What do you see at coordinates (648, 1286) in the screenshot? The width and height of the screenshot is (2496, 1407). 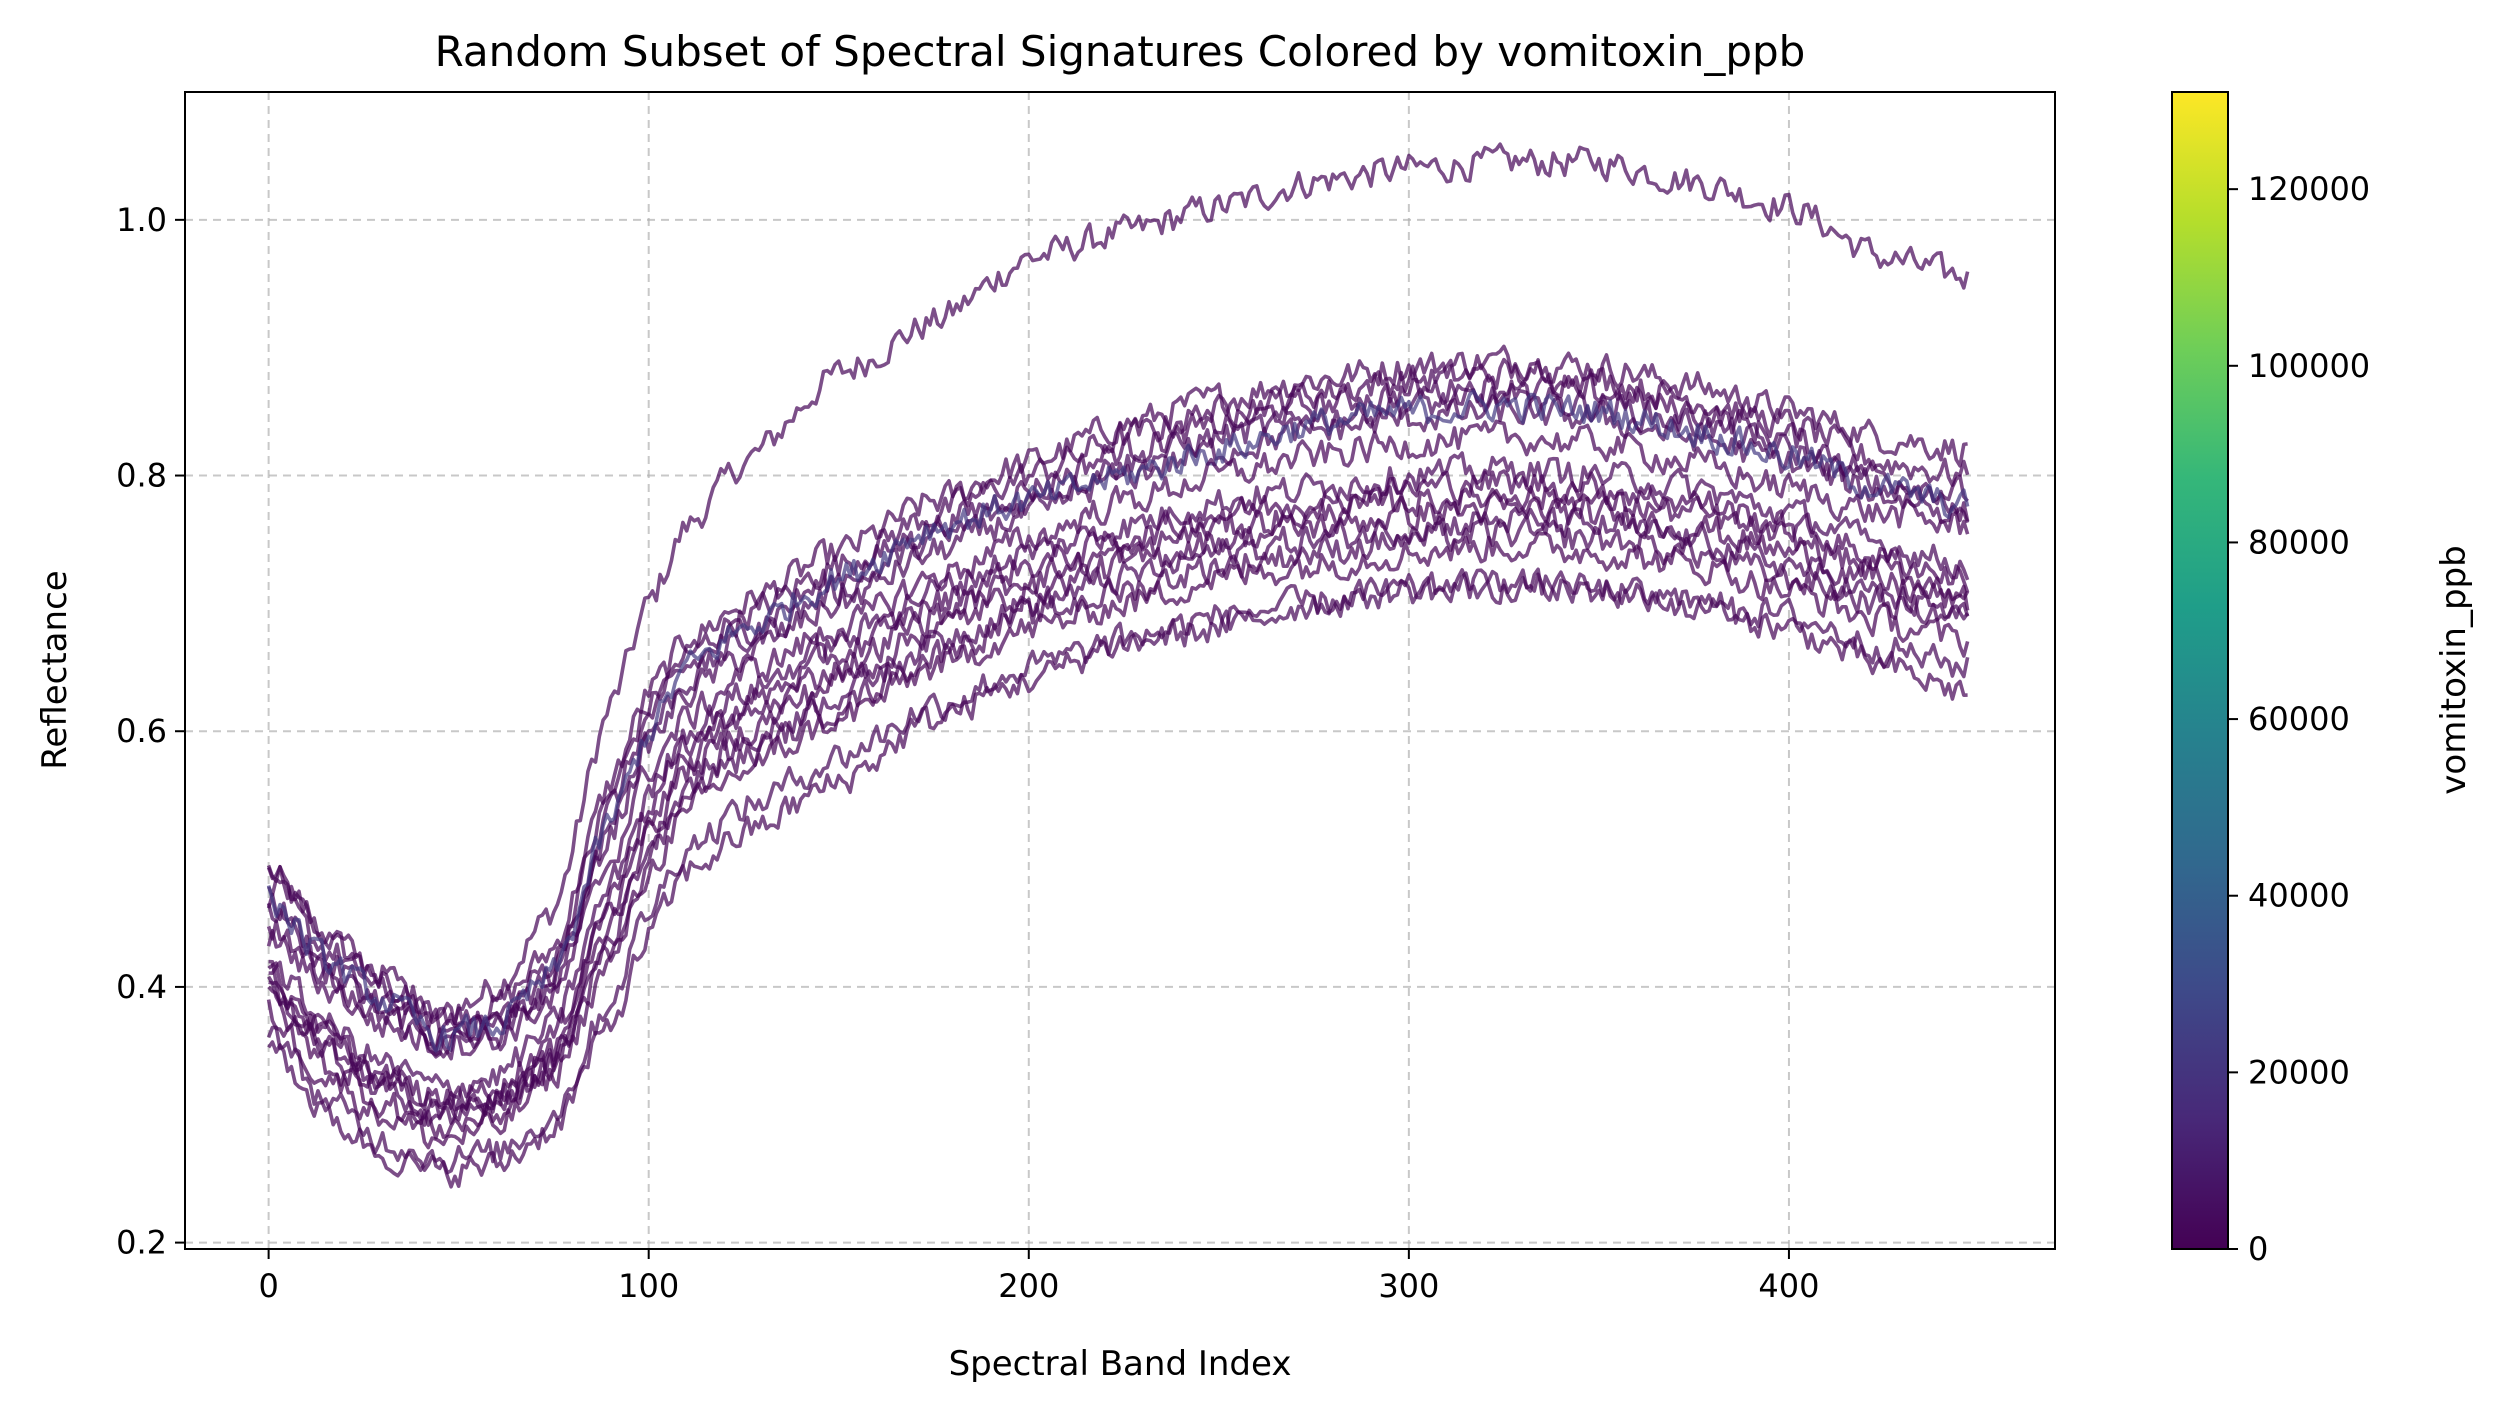 I see `x-tick-label-1: 100` at bounding box center [648, 1286].